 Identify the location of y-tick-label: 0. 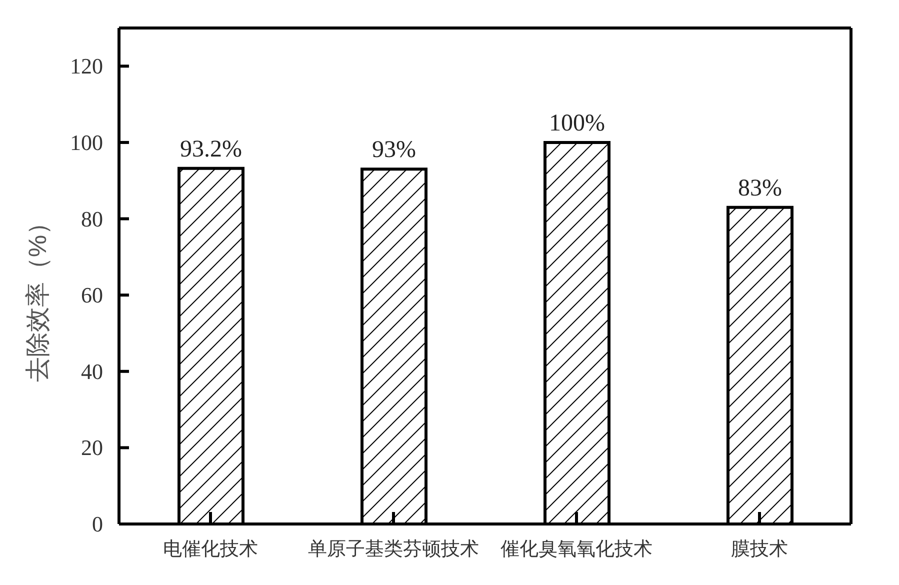
(97, 524).